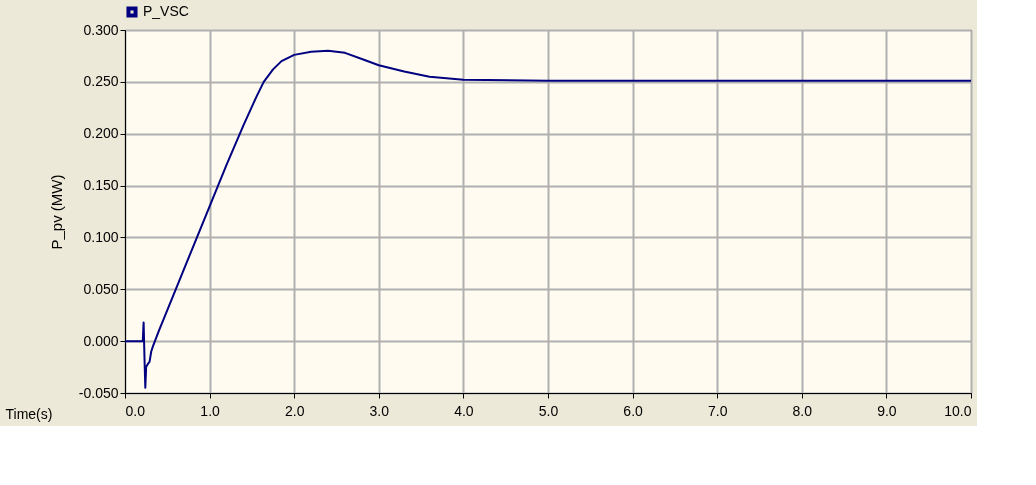  What do you see at coordinates (166, 11) in the screenshot?
I see `legend-label: P_VSC` at bounding box center [166, 11].